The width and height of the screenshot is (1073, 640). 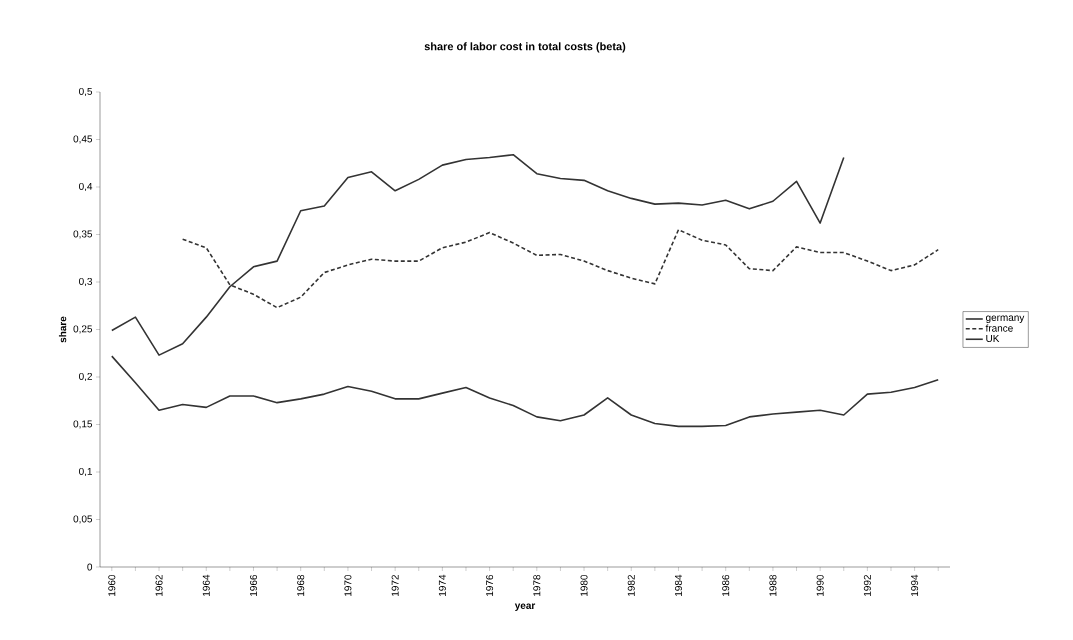 I want to click on y-axis-title: share, so click(x=62, y=329).